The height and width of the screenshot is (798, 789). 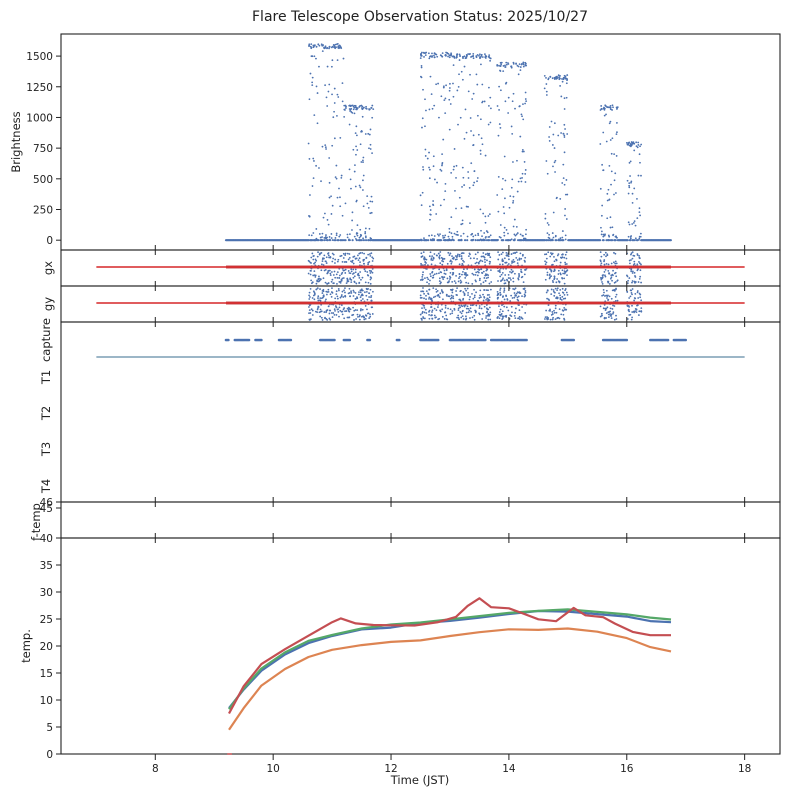 What do you see at coordinates (46, 413) in the screenshot?
I see `status-label-t2: T2` at bounding box center [46, 413].